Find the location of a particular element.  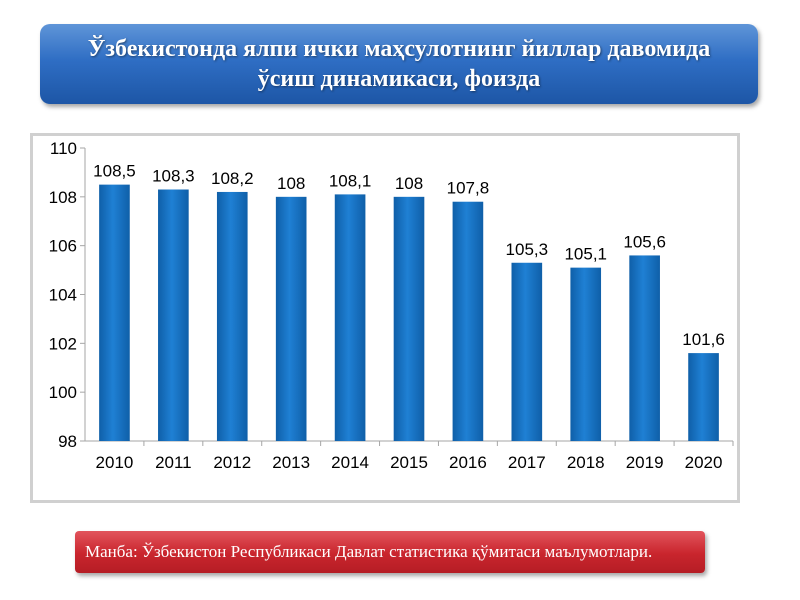

data-label: 105,1 is located at coordinates (585, 254).